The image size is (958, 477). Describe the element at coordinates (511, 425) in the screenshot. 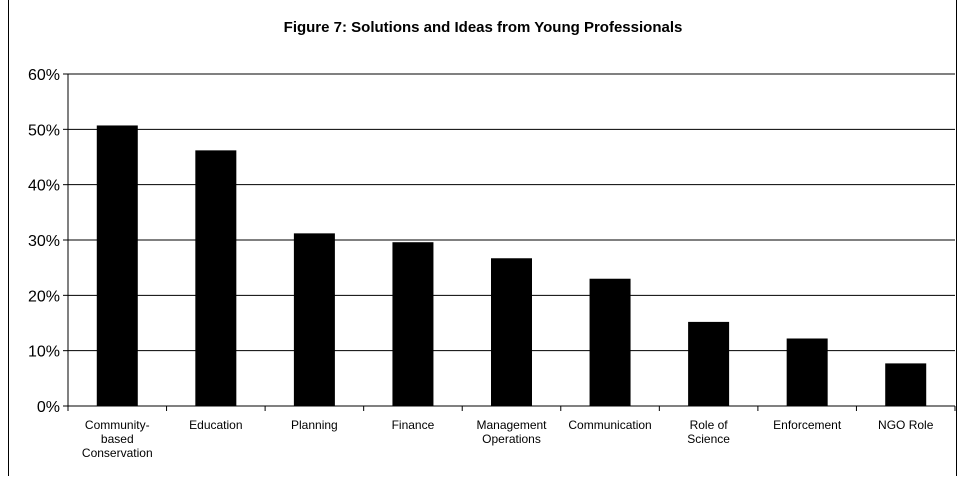

I see `x-tick-label: Management` at that location.